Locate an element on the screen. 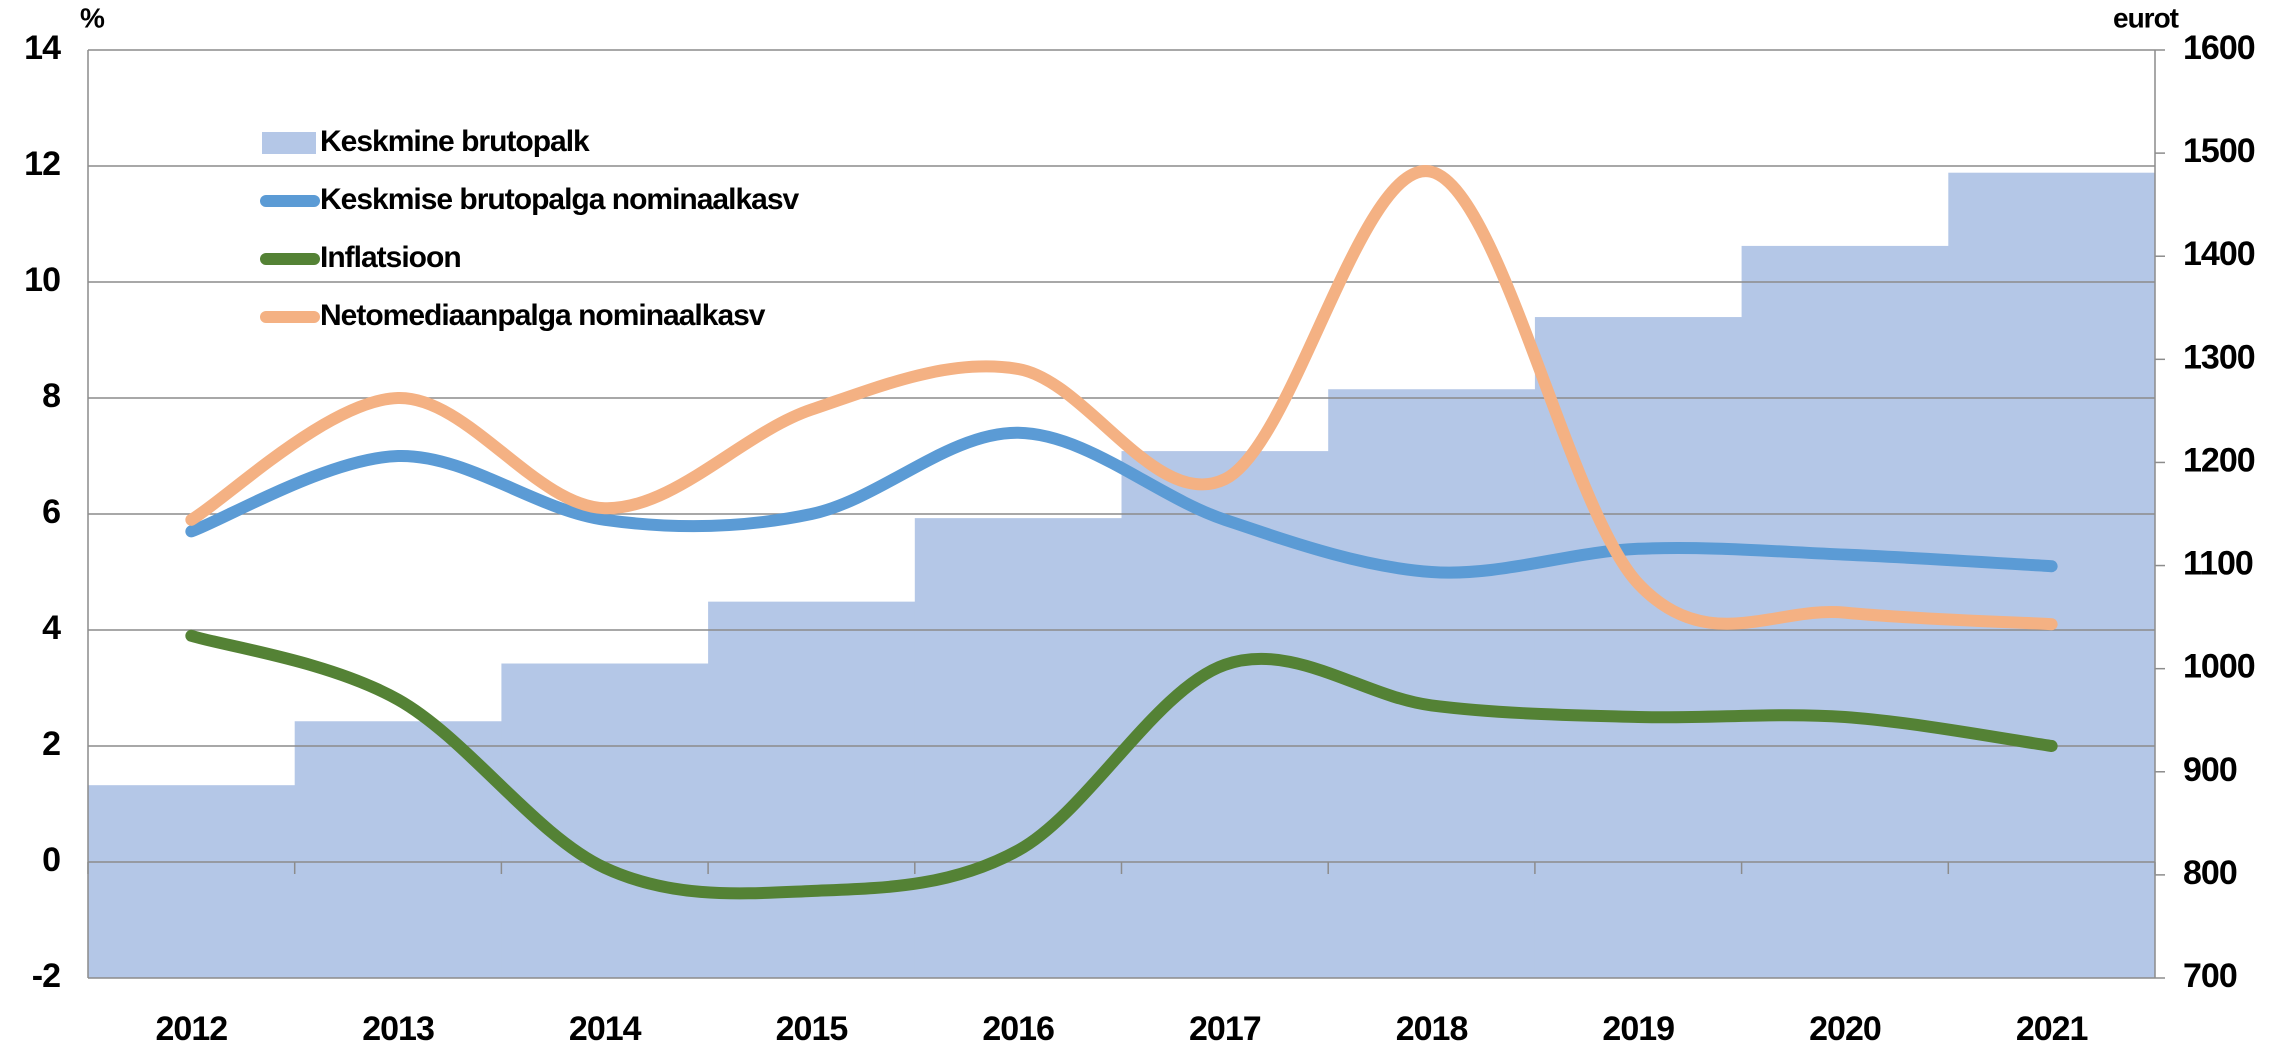 The width and height of the screenshot is (2272, 1041). x-tick-label: 2020 is located at coordinates (1845, 1025).